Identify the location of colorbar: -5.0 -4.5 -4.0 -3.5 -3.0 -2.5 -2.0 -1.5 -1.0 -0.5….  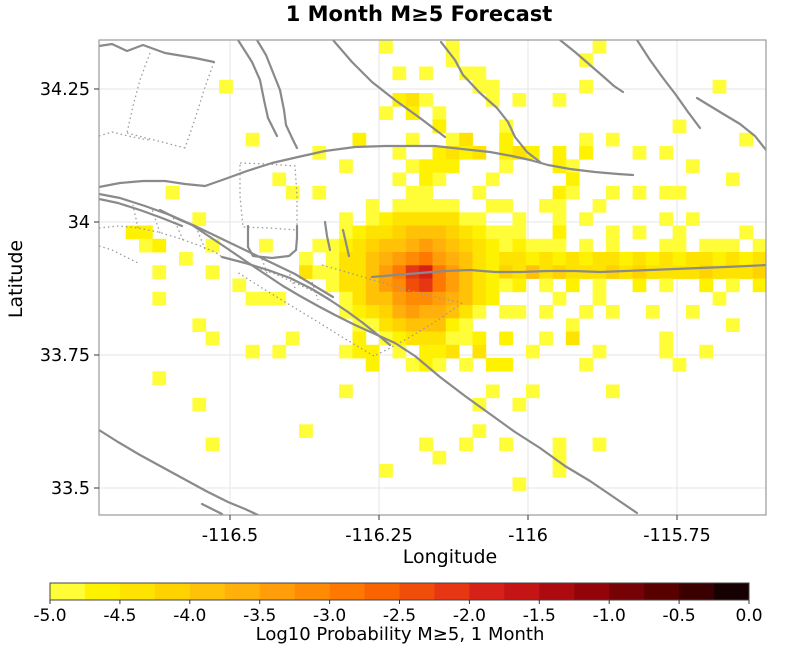
(398, 604).